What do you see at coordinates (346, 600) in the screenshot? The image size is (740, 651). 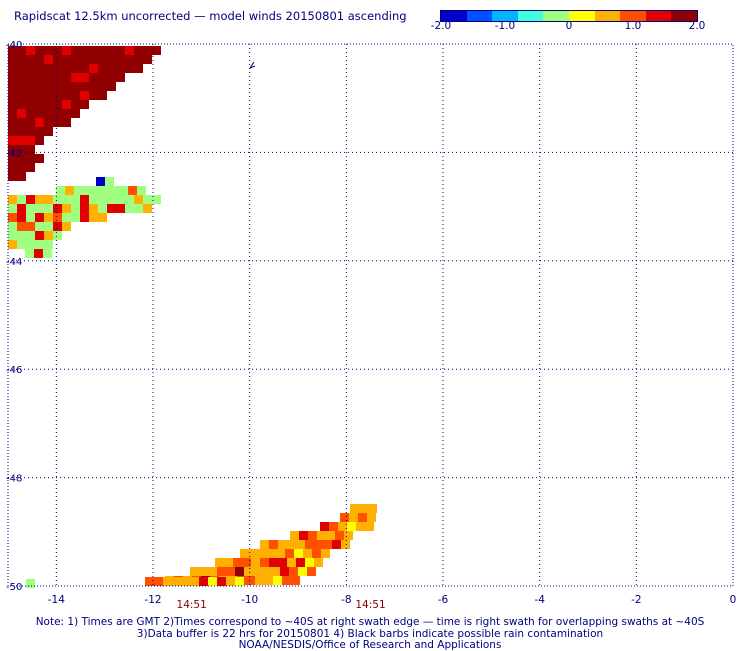 I see `longitude-tick-label: -8` at bounding box center [346, 600].